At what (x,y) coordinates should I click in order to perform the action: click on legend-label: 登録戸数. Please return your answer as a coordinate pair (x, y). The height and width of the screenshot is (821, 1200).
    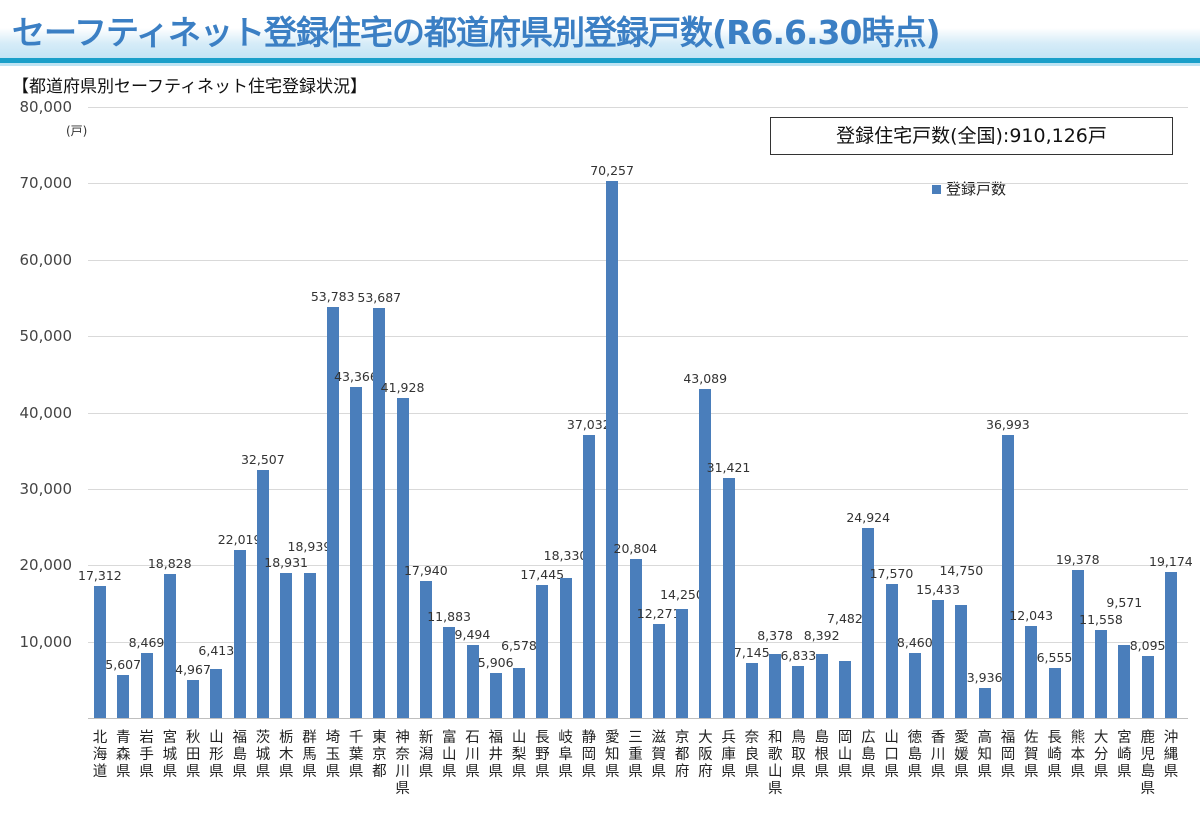
    Looking at the image, I should click on (976, 189).